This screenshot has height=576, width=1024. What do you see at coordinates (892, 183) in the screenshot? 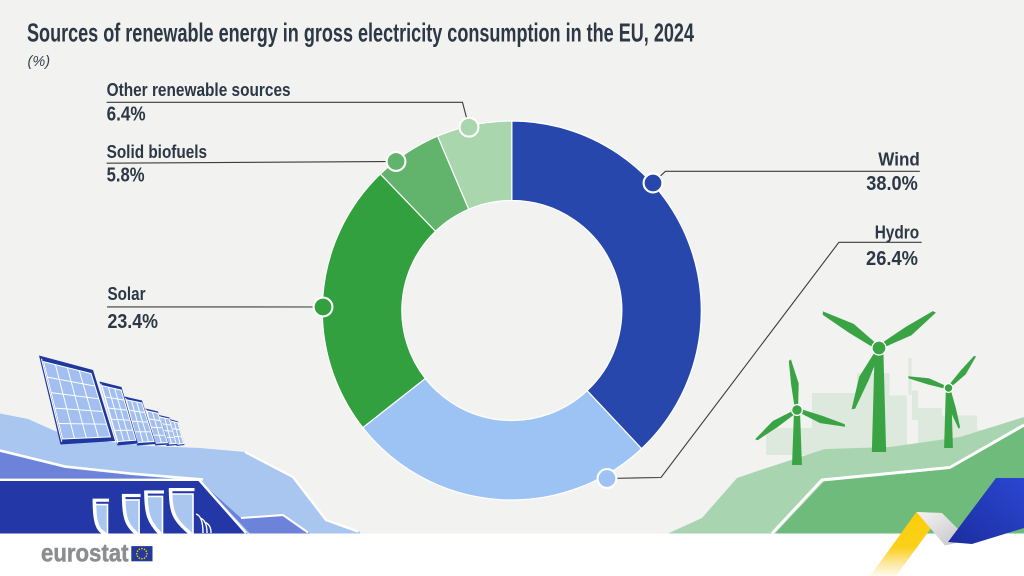
I see `svg-text: 38.0%` at bounding box center [892, 183].